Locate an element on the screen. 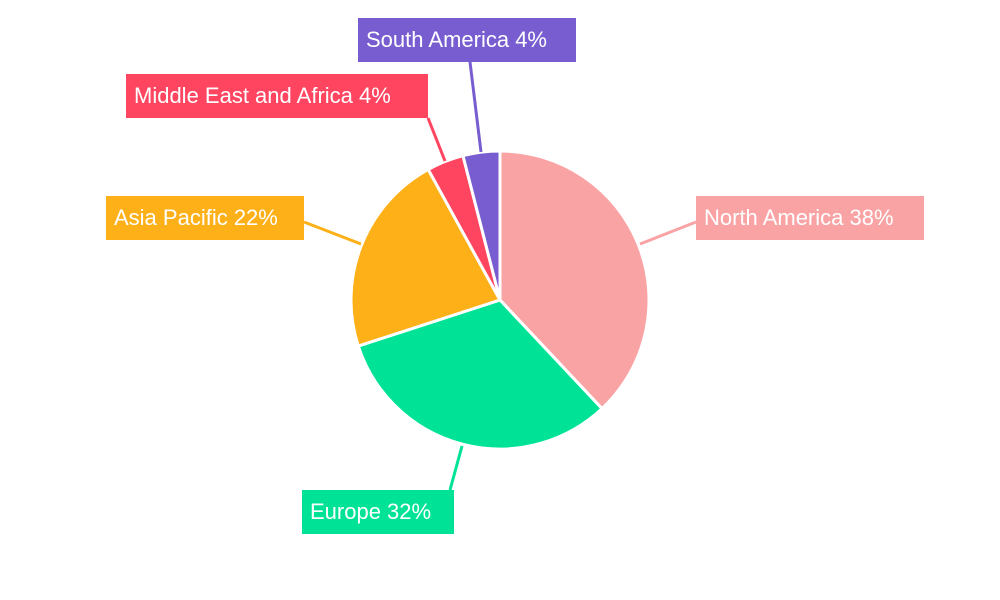 This screenshot has height=600, width=1000. leader-line-asia-pacific is located at coordinates (332, 233).